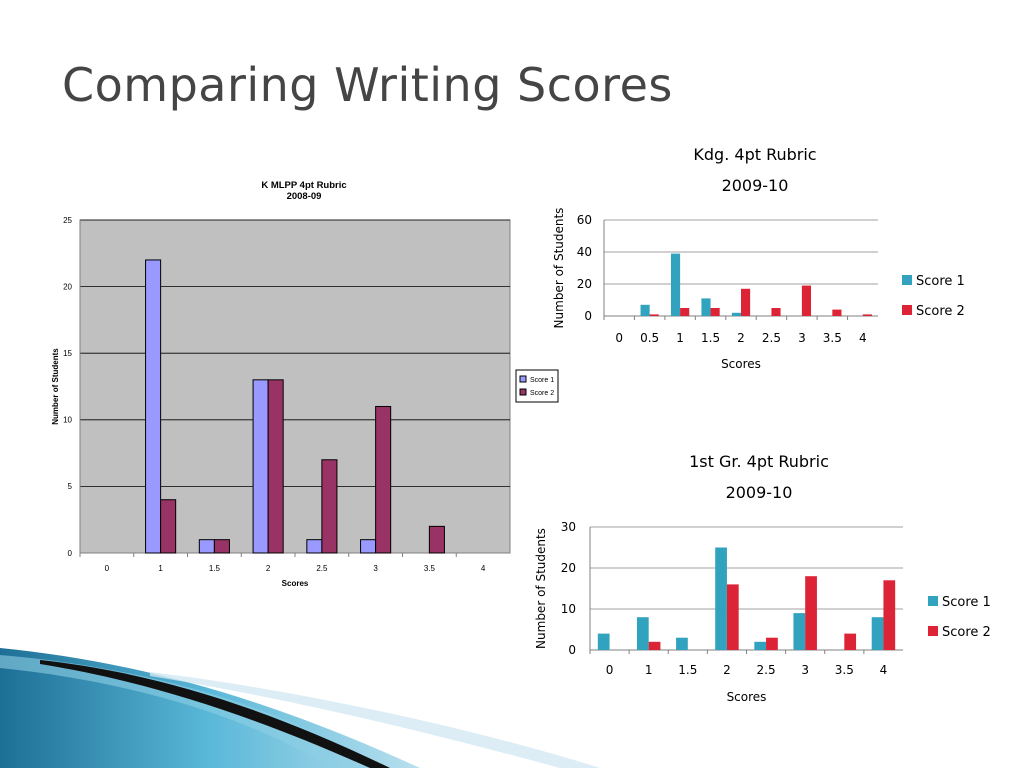 This screenshot has height=768, width=1024. I want to click on chart-title: 1st Gr. 4pt Rubric, so click(759, 461).